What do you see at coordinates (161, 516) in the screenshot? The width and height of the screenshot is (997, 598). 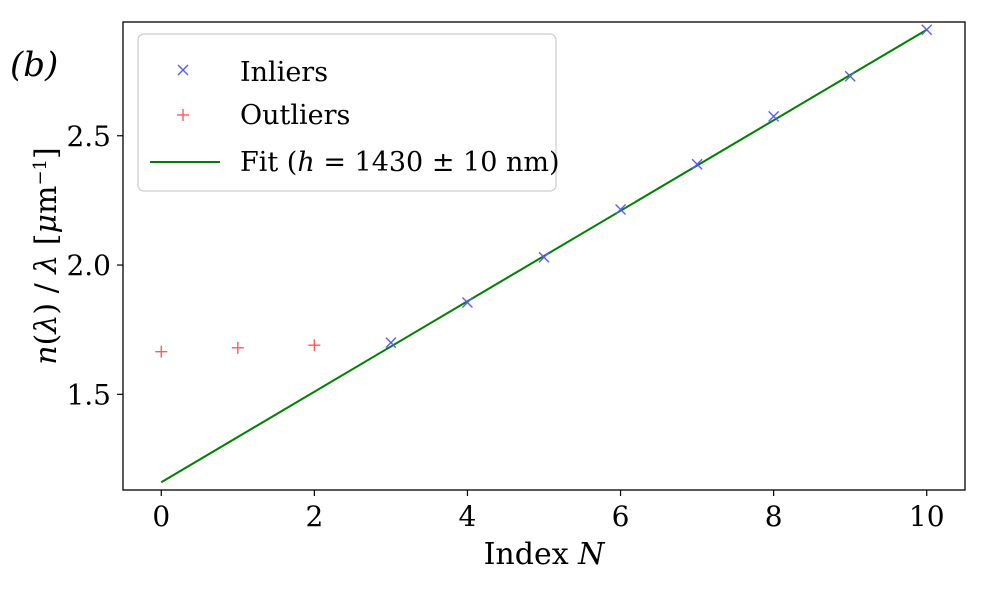 I see `x-tick-label: 0` at bounding box center [161, 516].